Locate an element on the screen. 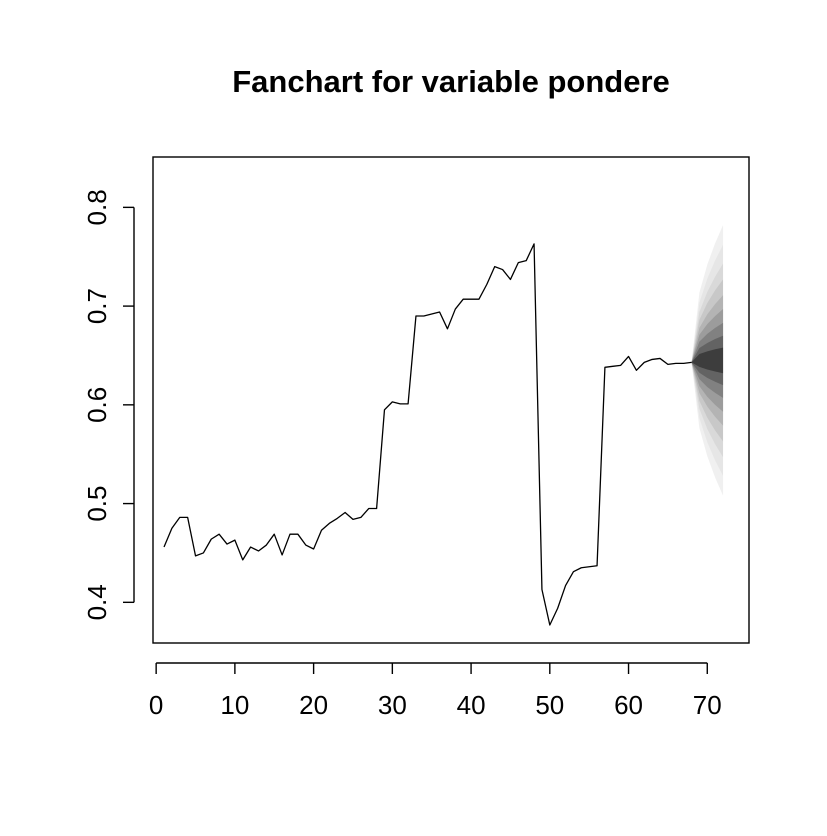  y-tick-label: 0.7 is located at coordinates (97, 306).